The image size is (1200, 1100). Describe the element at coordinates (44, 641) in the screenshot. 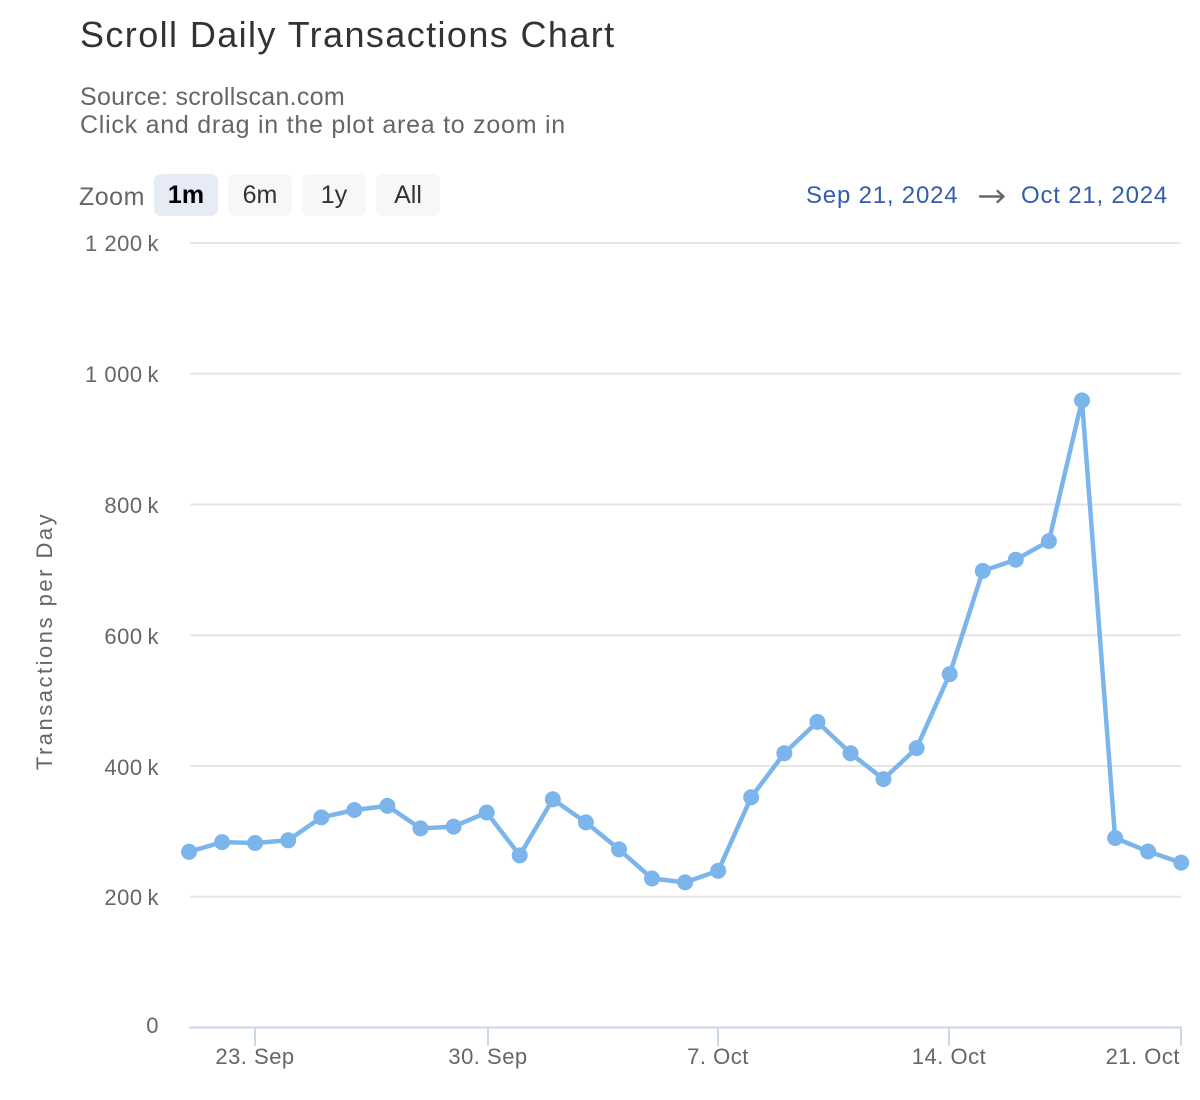

I see `svg-text: Transactions per Day` at that location.